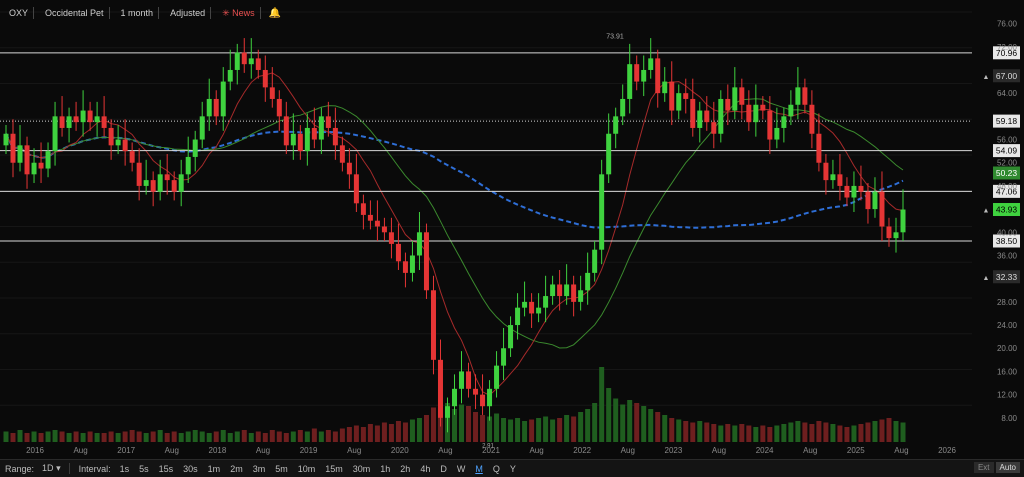 The height and width of the screenshot is (477, 1024). I want to click on news-icon: ✳, so click(226, 12).